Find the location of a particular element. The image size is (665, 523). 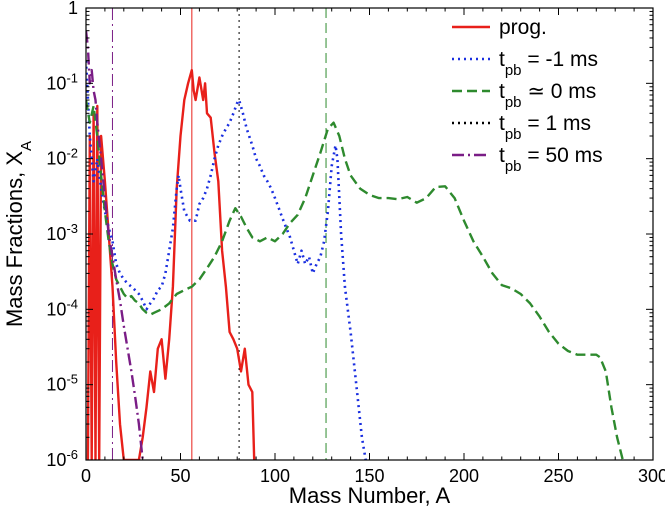

y-axis-title-sub: A is located at coordinates (26, 146).